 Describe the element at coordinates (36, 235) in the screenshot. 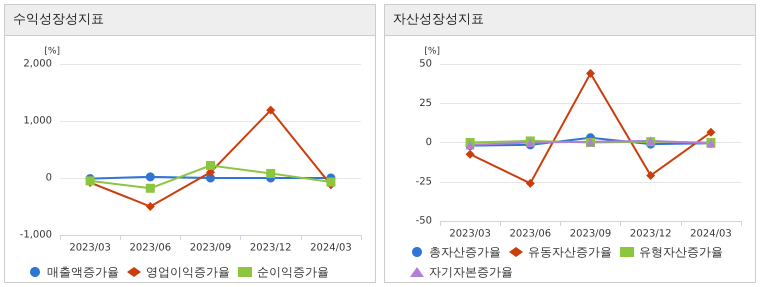

I see `y-tick-label: -1,000` at that location.